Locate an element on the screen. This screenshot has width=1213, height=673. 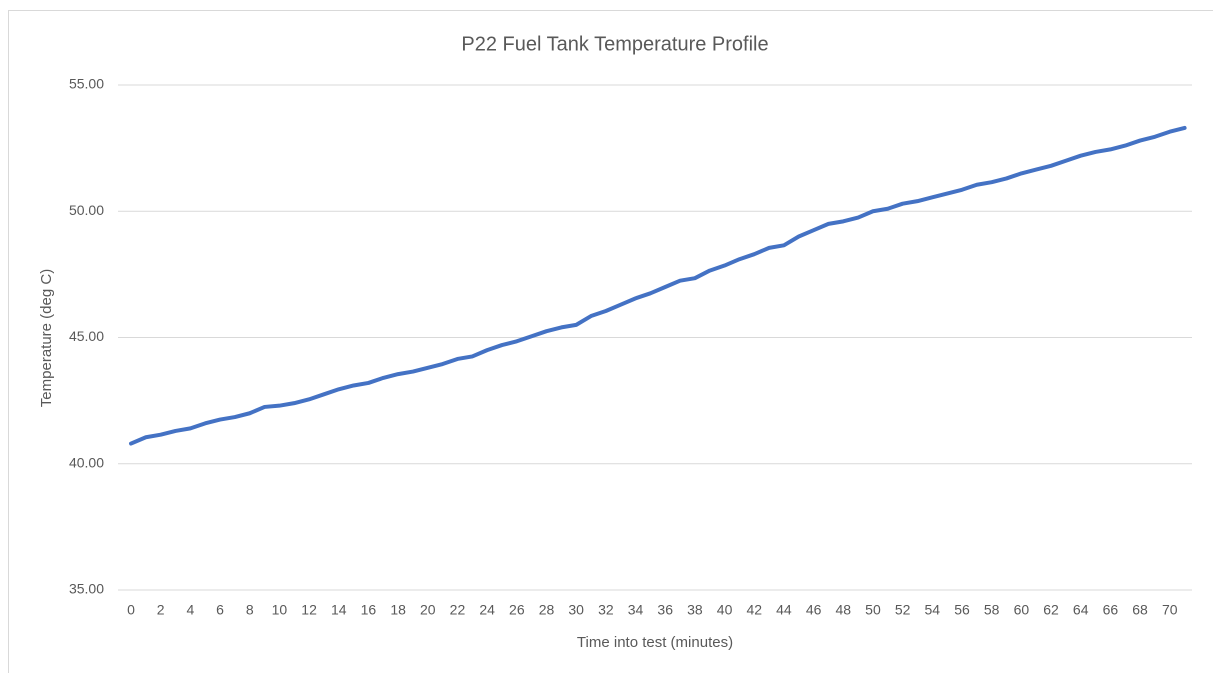
x-tick-label: 42 is located at coordinates (754, 610).